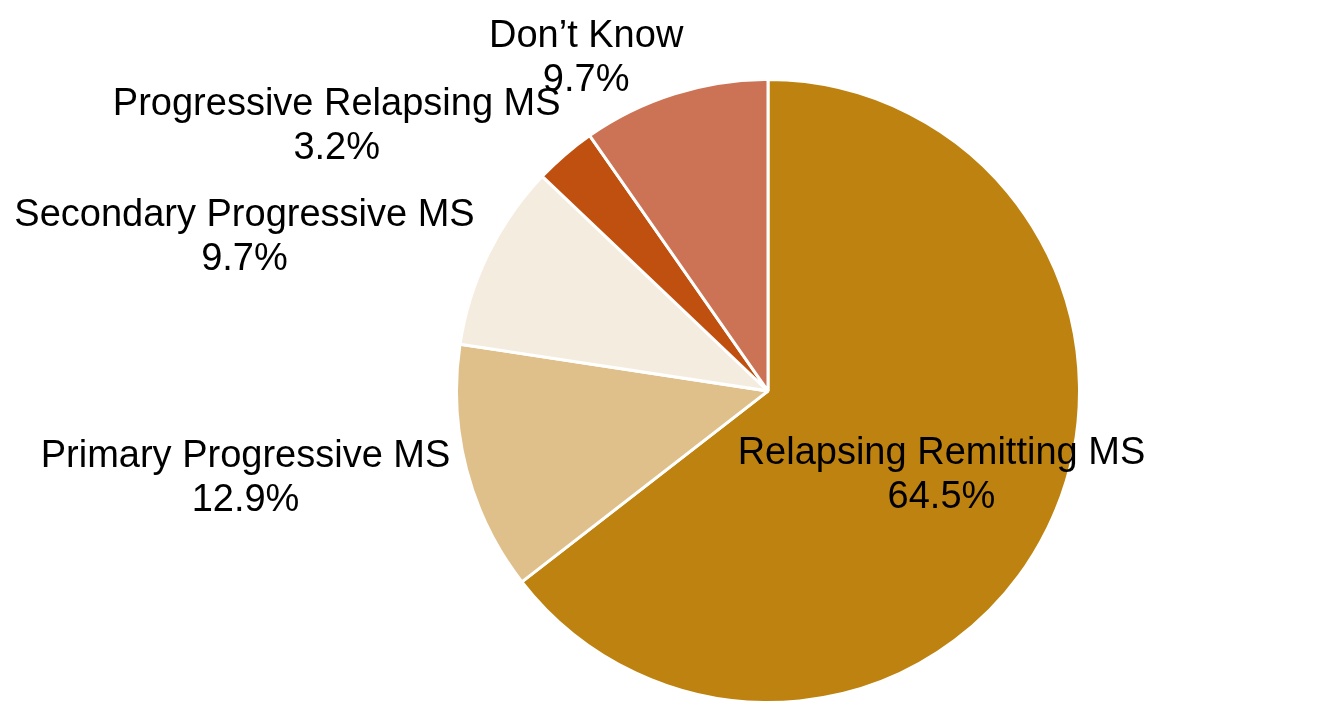  Describe the element at coordinates (586, 33) in the screenshot. I see `slice-label: Don’t Know` at that location.